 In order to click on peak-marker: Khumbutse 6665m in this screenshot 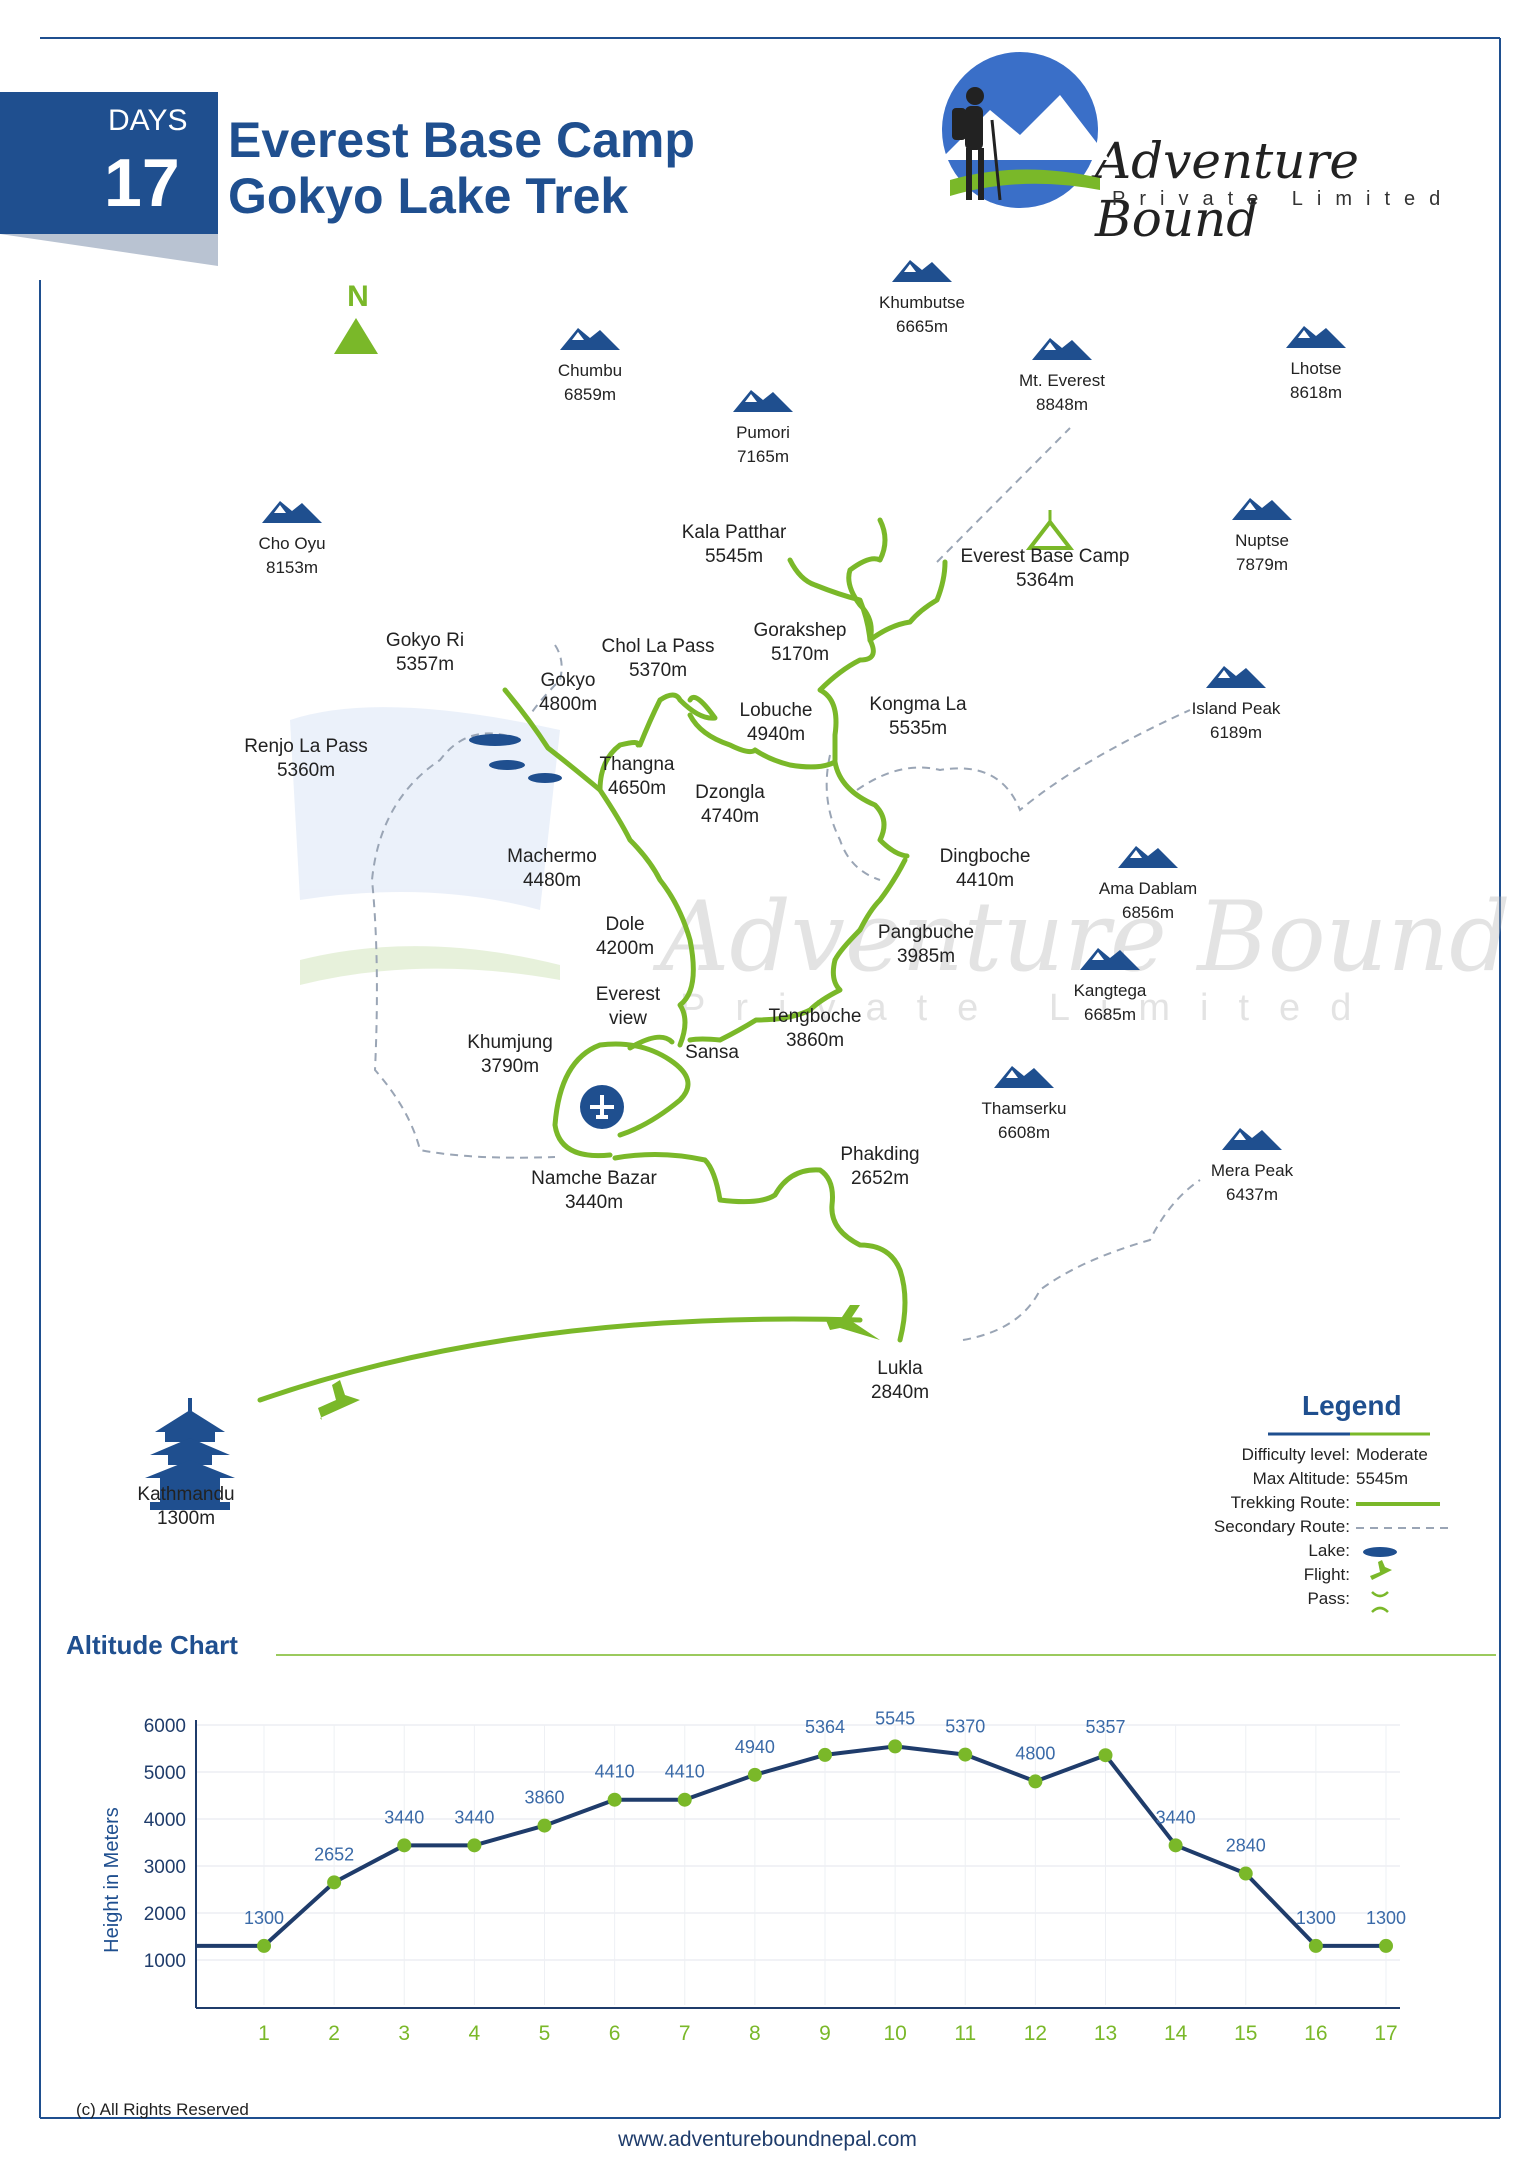, I will do `click(922, 298)`.